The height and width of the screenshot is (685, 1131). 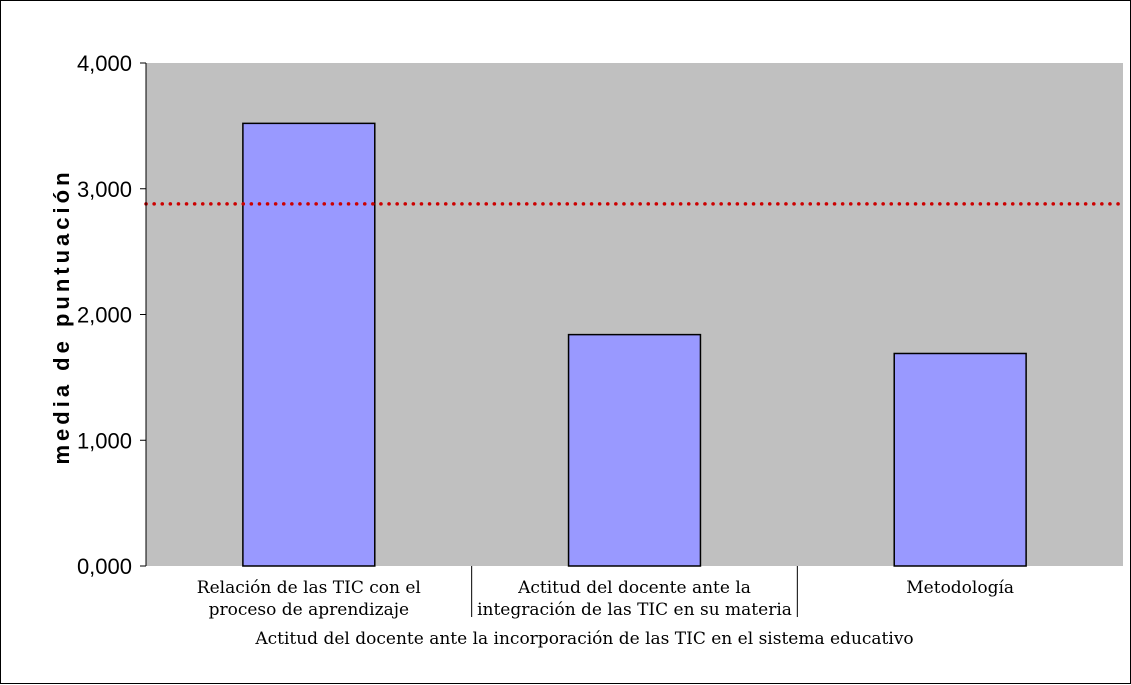 I want to click on y-tick-label: 0,000, so click(x=104, y=566).